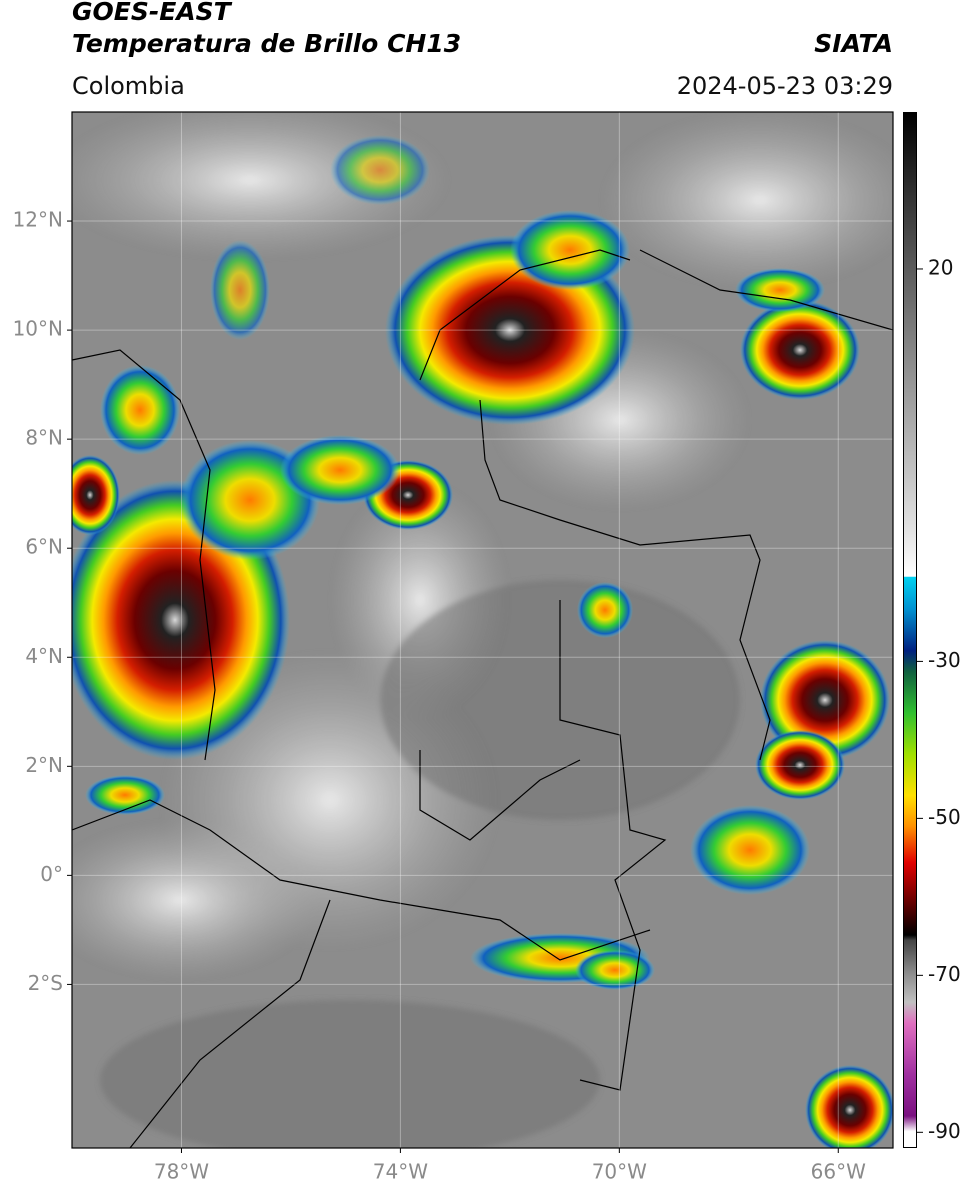 This screenshot has height=1194, width=966. What do you see at coordinates (152, 13) in the screenshot?
I see `title: GOES-EAST` at bounding box center [152, 13].